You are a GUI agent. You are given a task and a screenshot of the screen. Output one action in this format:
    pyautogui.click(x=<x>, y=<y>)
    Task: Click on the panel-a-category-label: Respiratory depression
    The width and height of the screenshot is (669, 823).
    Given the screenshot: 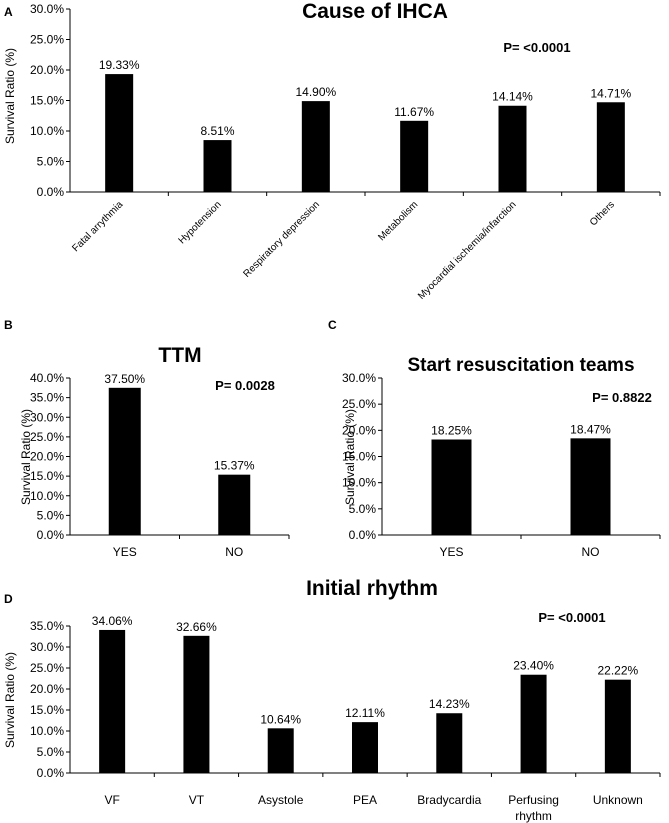 What is the action you would take?
    pyautogui.click(x=281, y=239)
    